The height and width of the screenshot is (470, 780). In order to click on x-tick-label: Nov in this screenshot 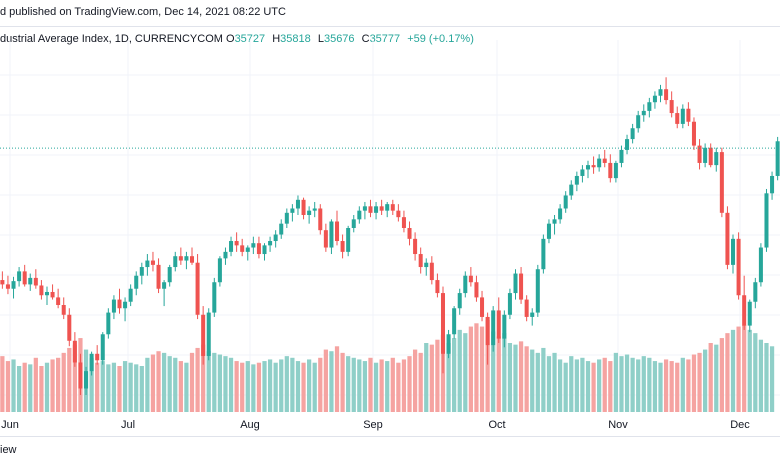, I will do `click(618, 425)`.